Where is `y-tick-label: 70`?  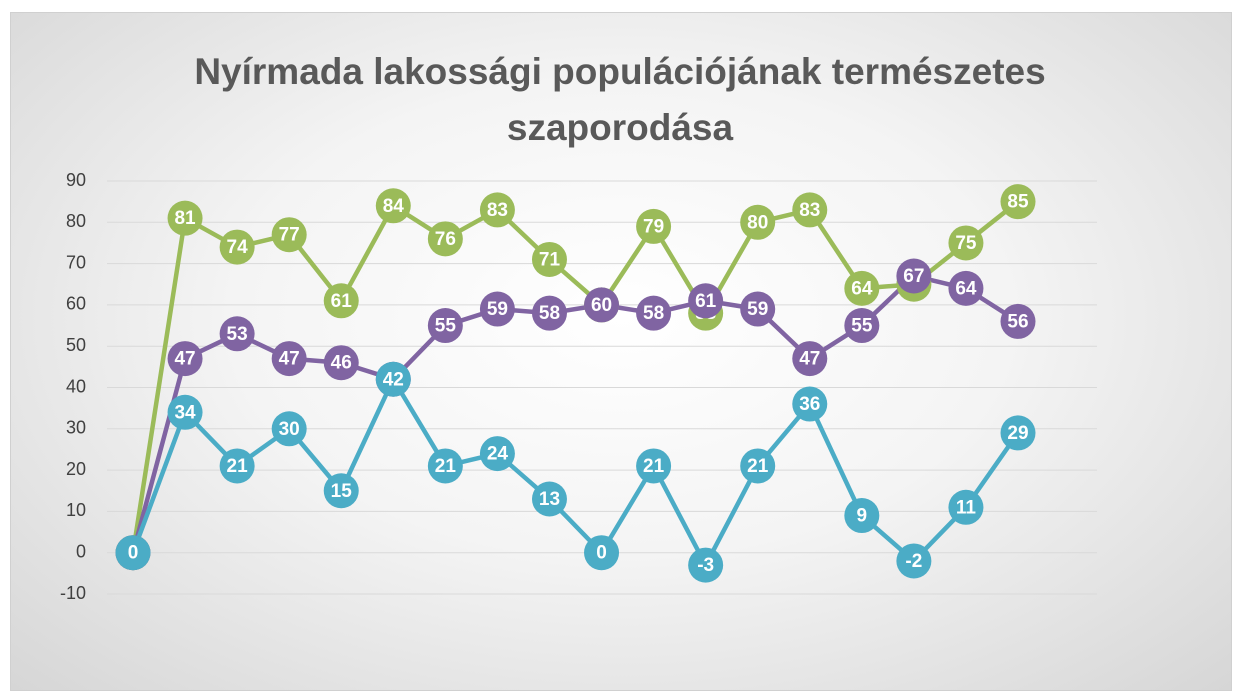
y-tick-label: 70 is located at coordinates (76, 262).